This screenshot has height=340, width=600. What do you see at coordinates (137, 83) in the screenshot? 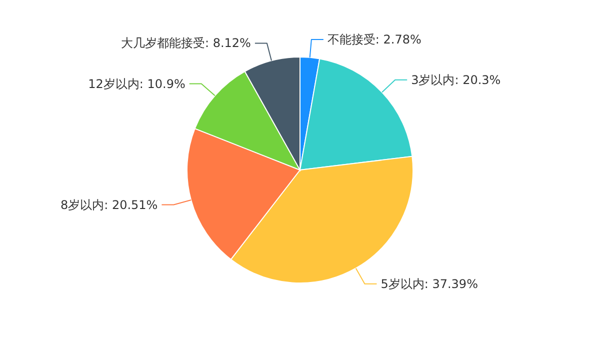
I see `slice-label: 12岁以内: 10.9%` at bounding box center [137, 83].